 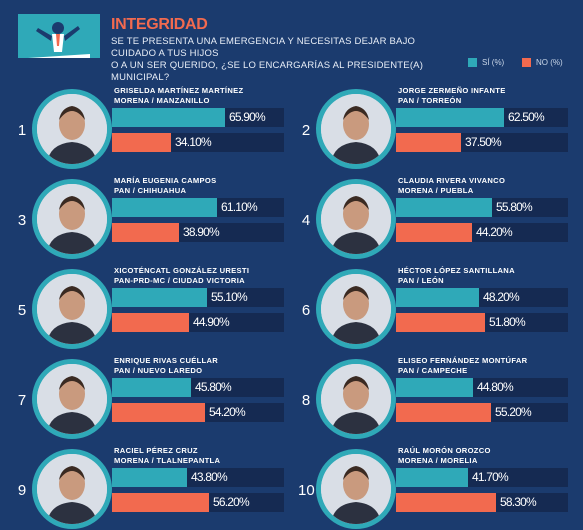 I want to click on yes-bar-track: 44.80%, so click(x=482, y=387).